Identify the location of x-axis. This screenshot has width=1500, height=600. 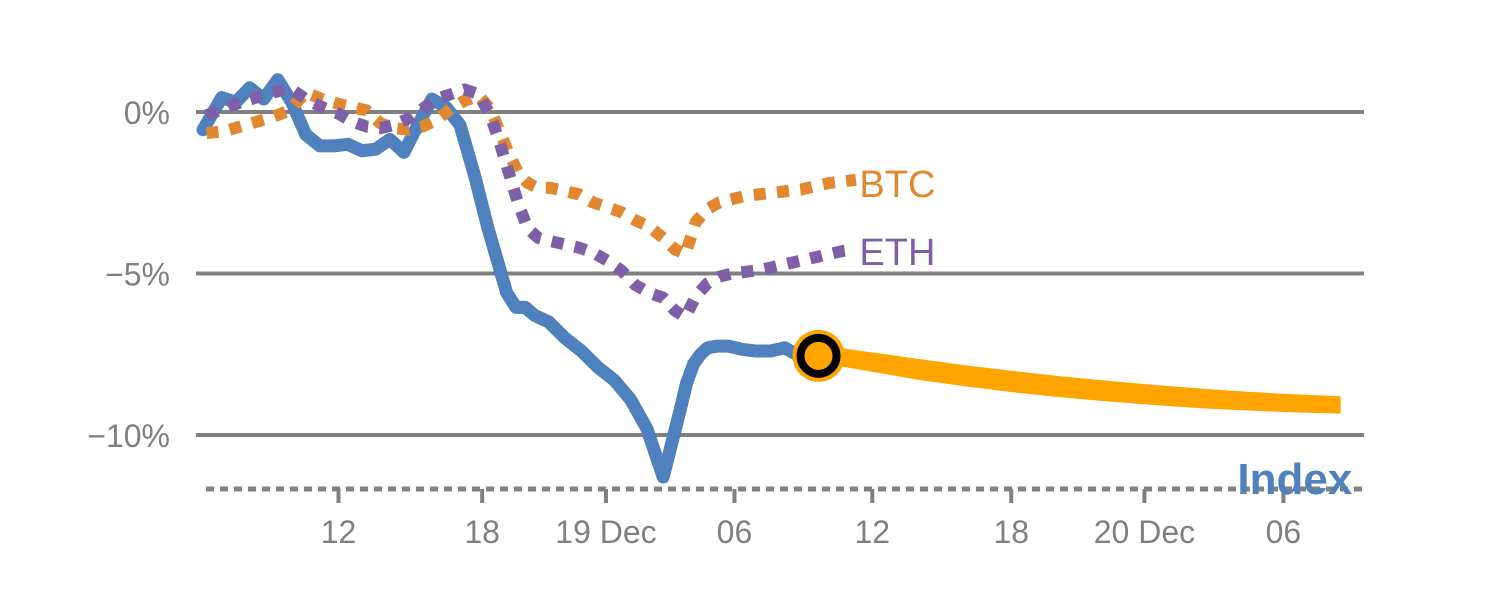
(785, 494).